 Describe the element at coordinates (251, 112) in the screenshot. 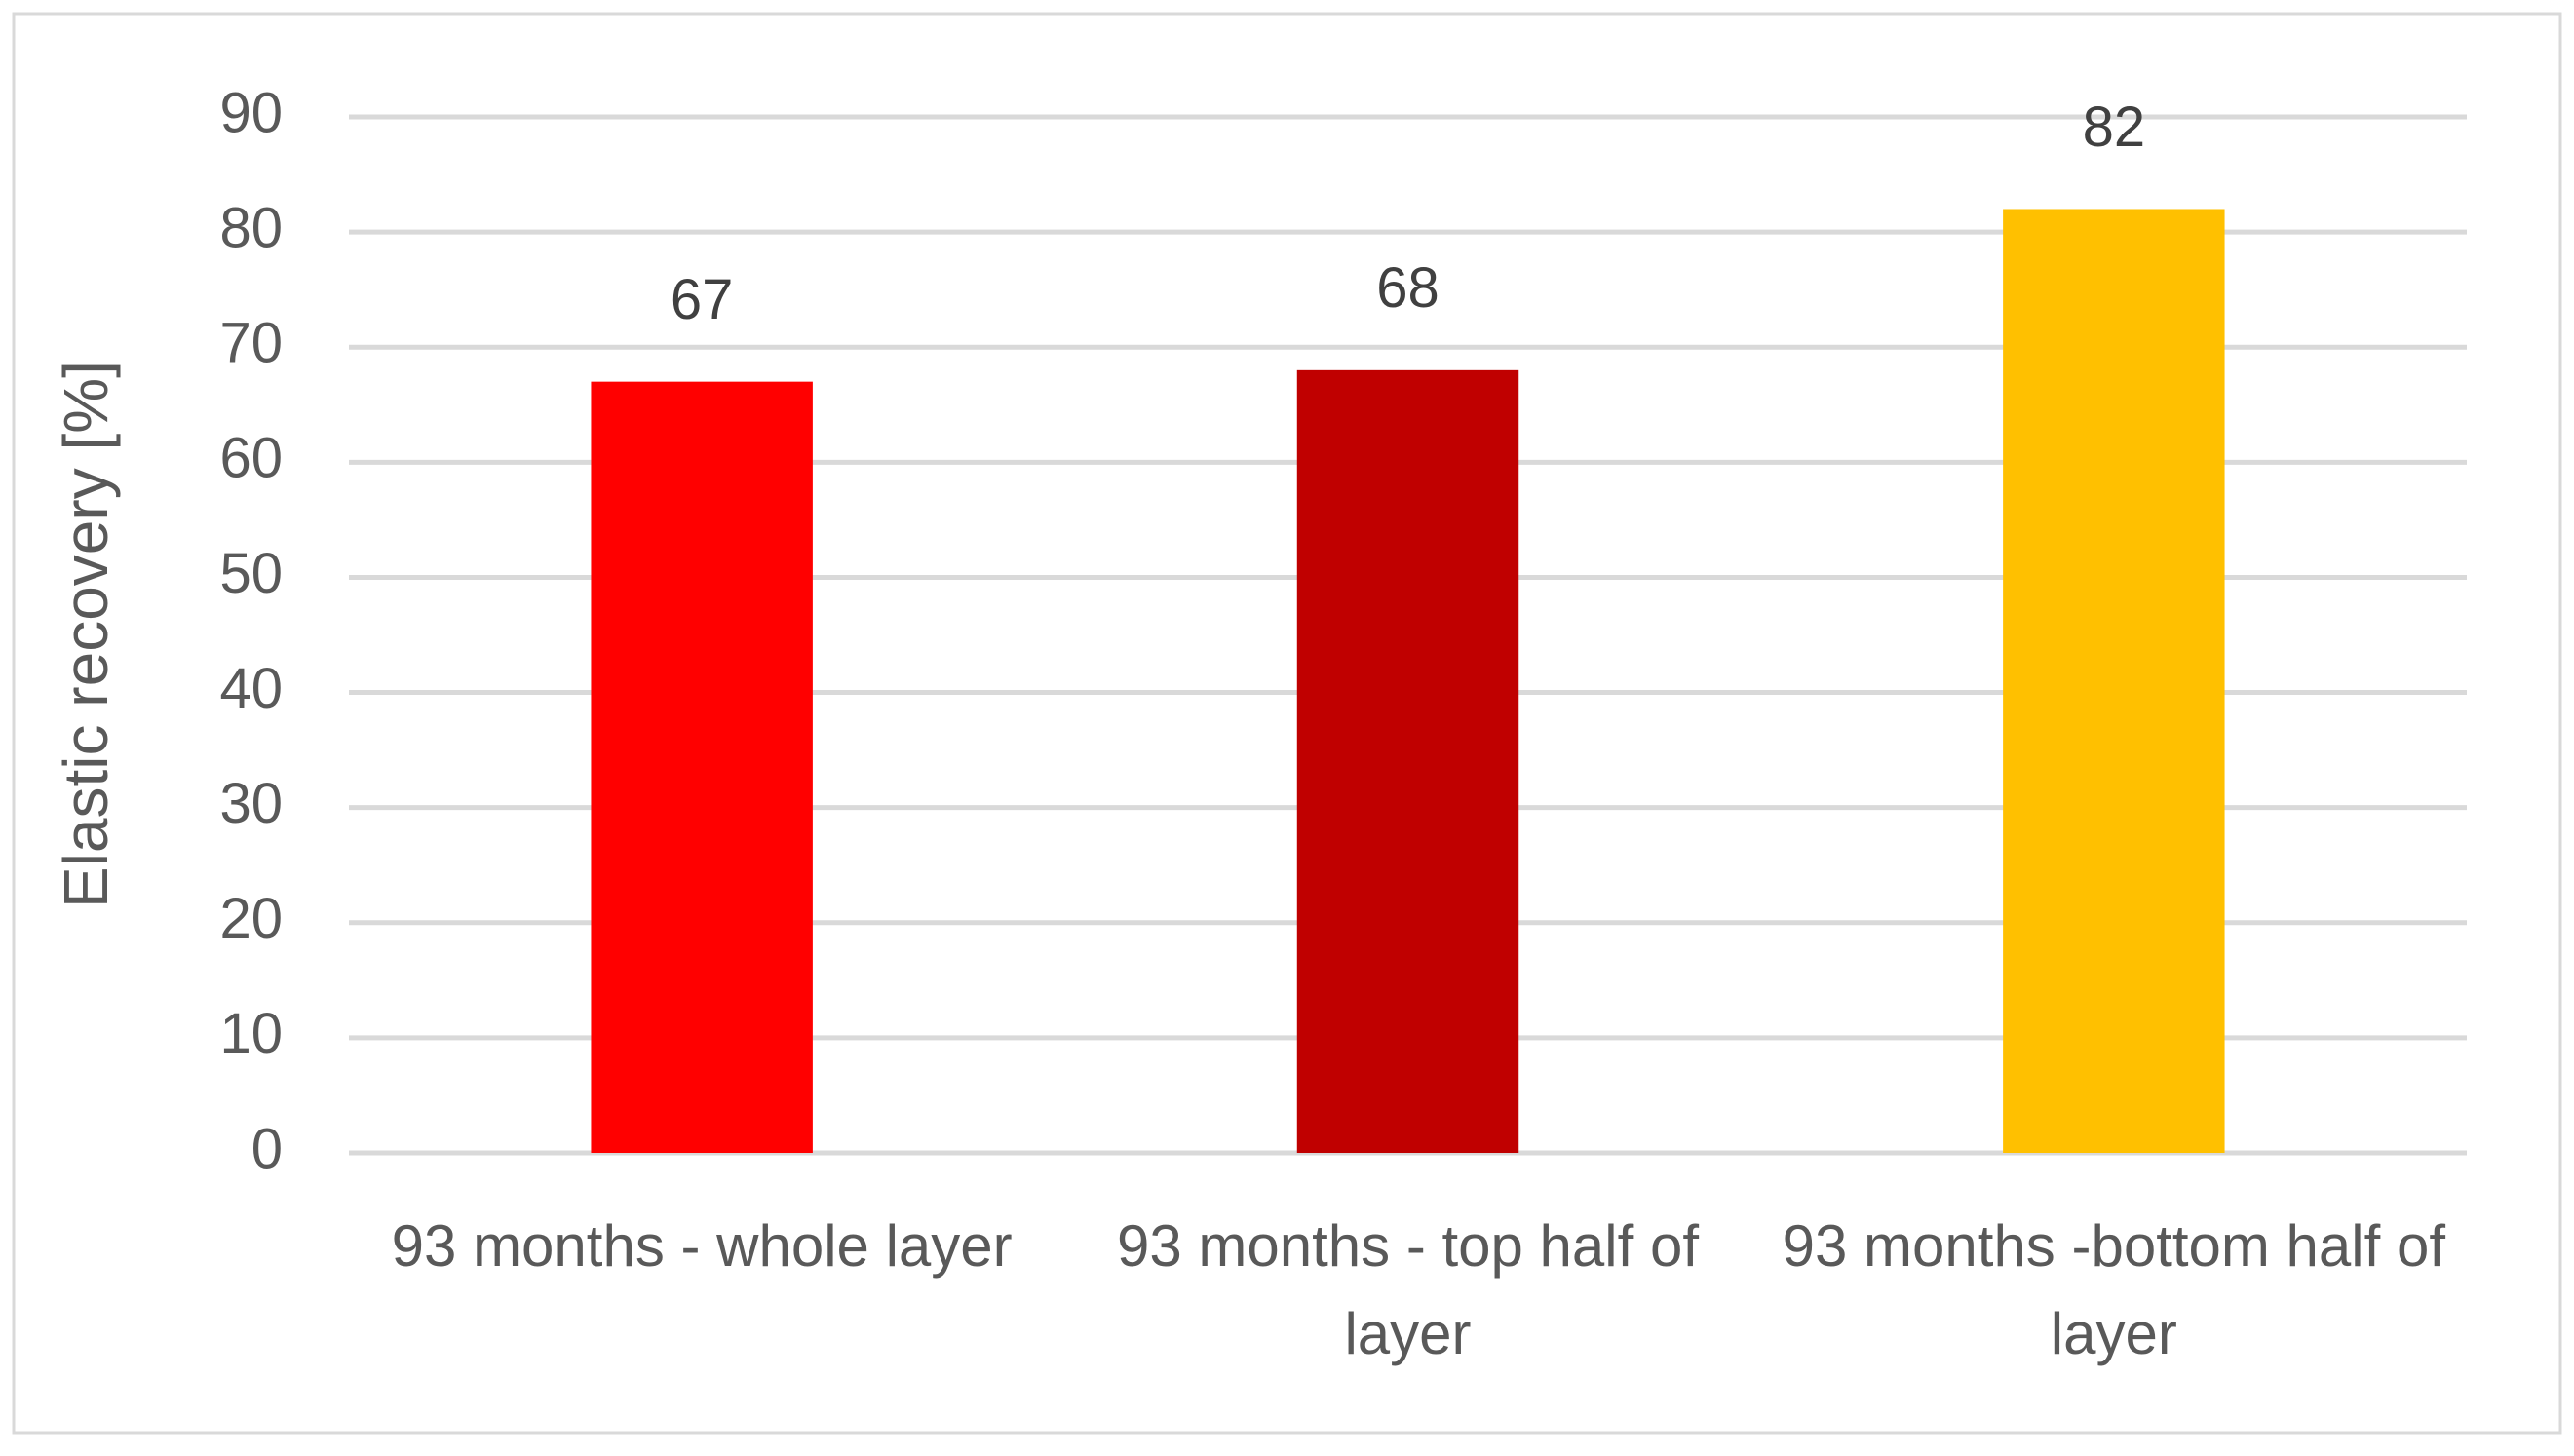

I see `y-tick-label: 90` at that location.